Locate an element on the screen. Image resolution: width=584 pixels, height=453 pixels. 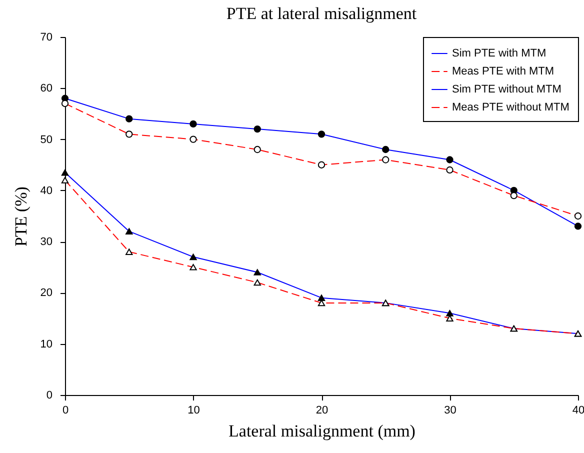
chart-title: PTE at lateral misalignment is located at coordinates (321, 13).